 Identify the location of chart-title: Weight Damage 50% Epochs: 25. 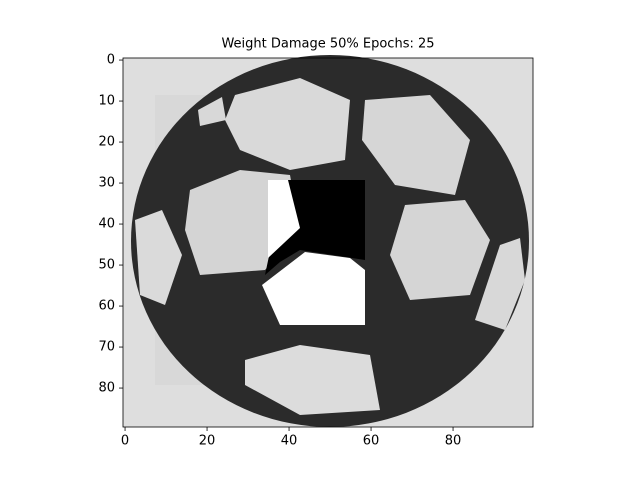
(327, 44).